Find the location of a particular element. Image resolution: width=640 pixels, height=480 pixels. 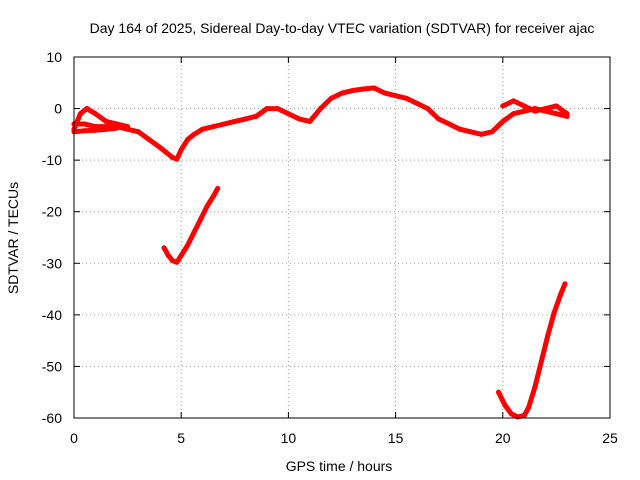

y-tick-label: -60 is located at coordinates (52, 418).